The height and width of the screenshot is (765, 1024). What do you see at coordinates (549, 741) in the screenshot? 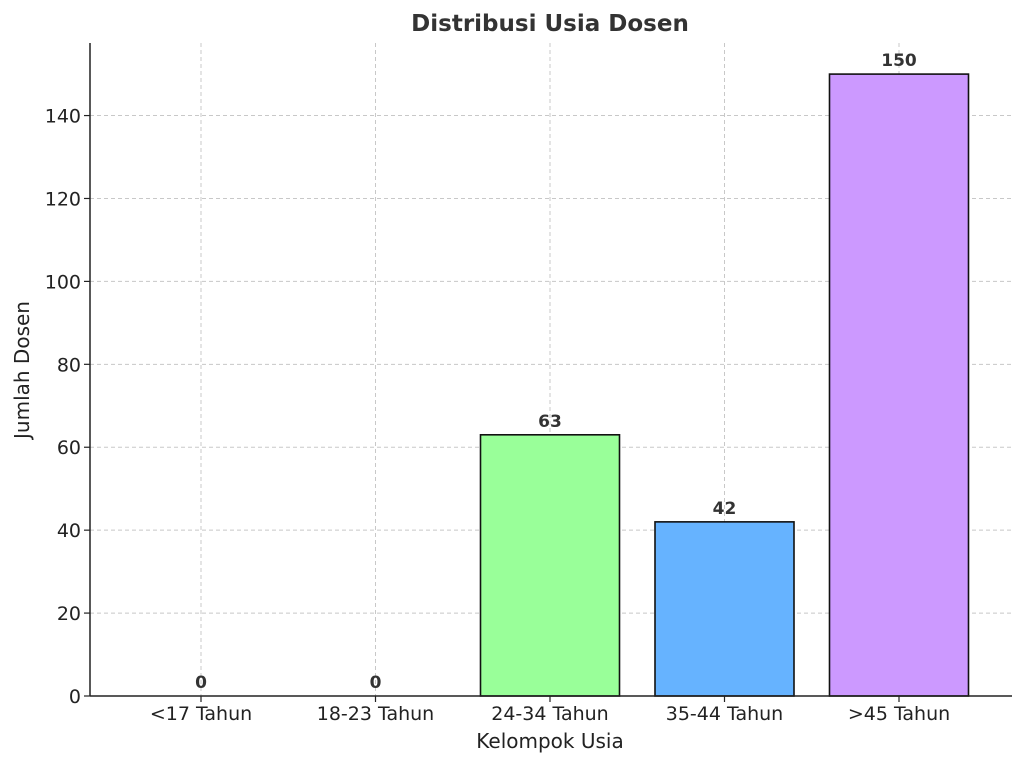
I see `x-axis-label: Kelompok Usia` at bounding box center [549, 741].